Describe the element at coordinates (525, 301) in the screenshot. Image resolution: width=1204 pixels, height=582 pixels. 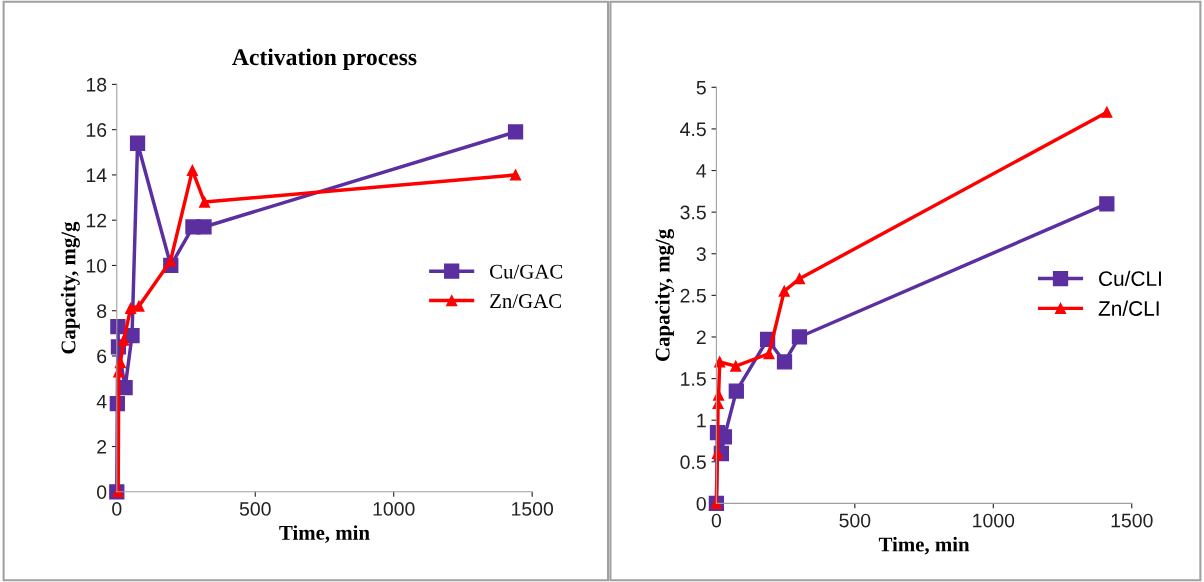
I see `legend-label: Zn/GAC` at that location.